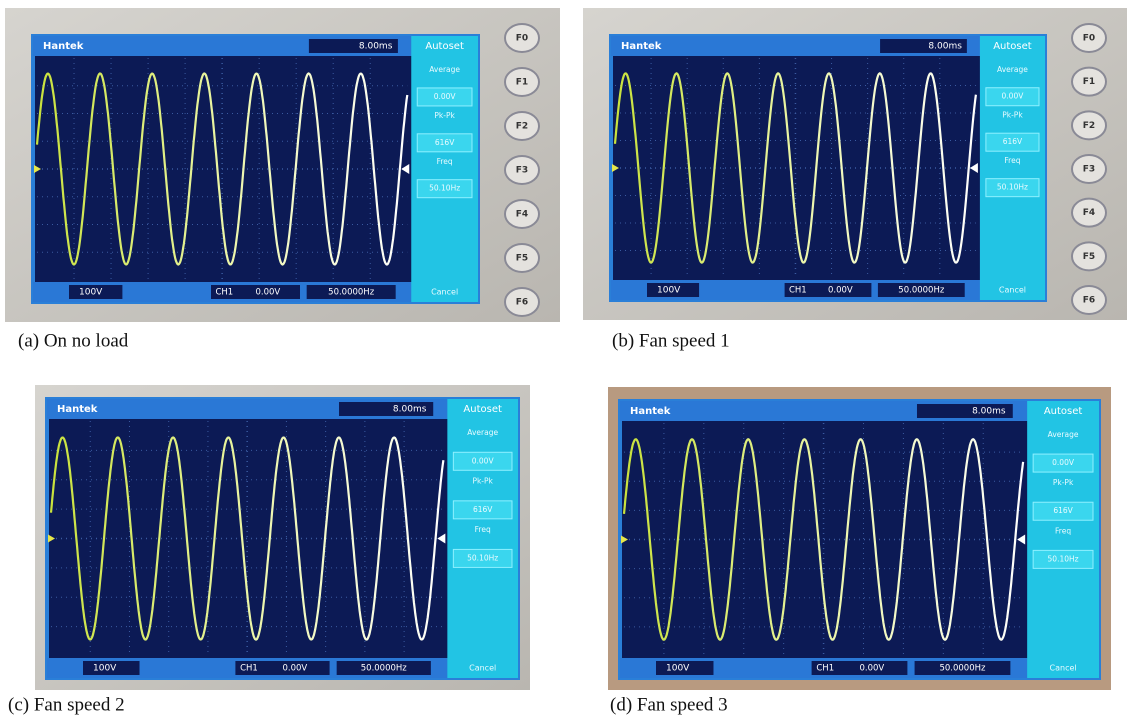 This screenshot has width=1132, height=720. What do you see at coordinates (669, 704) in the screenshot?
I see `caption: (d) Fan speed 3` at bounding box center [669, 704].